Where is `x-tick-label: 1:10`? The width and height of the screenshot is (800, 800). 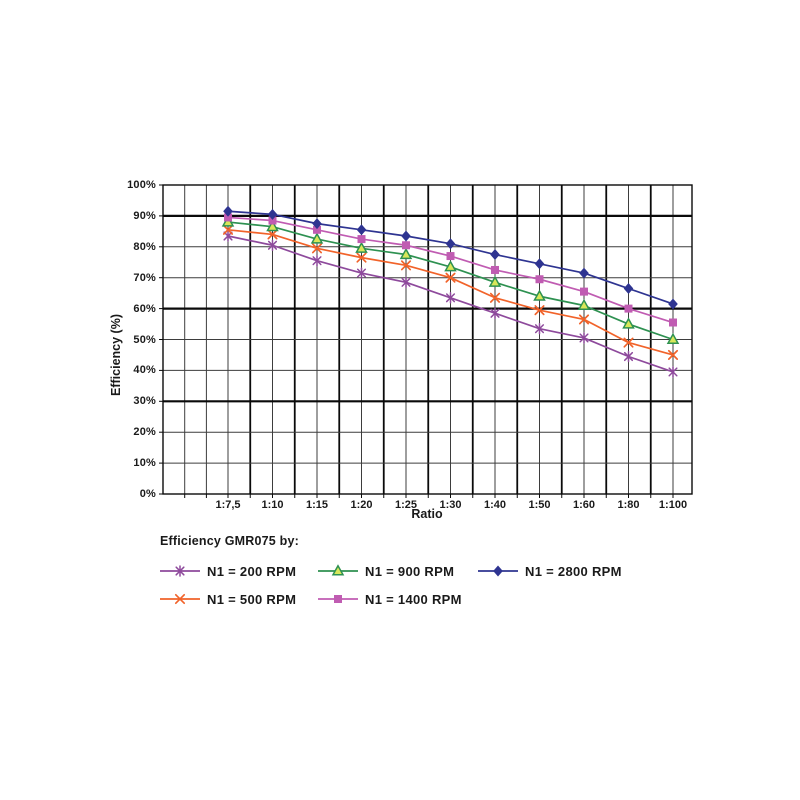 x-tick-label: 1:10 is located at coordinates (272, 505).